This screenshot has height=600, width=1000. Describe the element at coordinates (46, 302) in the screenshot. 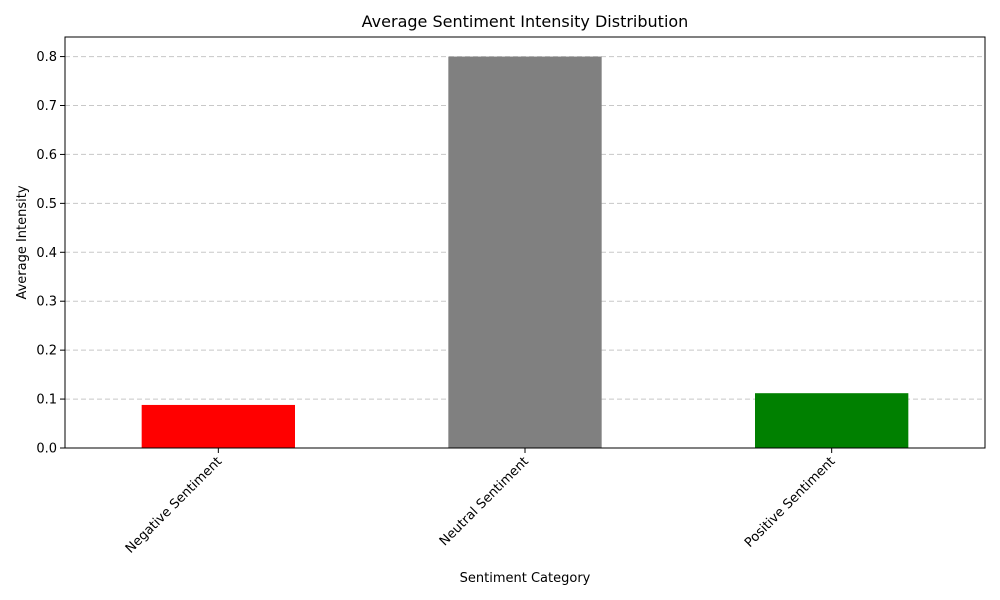

I see `y-tick-label: 0.3` at that location.